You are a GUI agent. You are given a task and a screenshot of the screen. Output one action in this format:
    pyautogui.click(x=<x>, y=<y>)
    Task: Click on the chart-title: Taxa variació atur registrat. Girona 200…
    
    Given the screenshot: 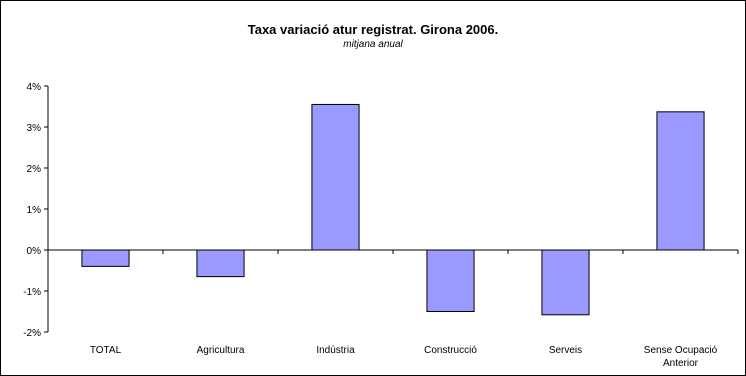 What is the action you would take?
    pyautogui.click(x=373, y=29)
    